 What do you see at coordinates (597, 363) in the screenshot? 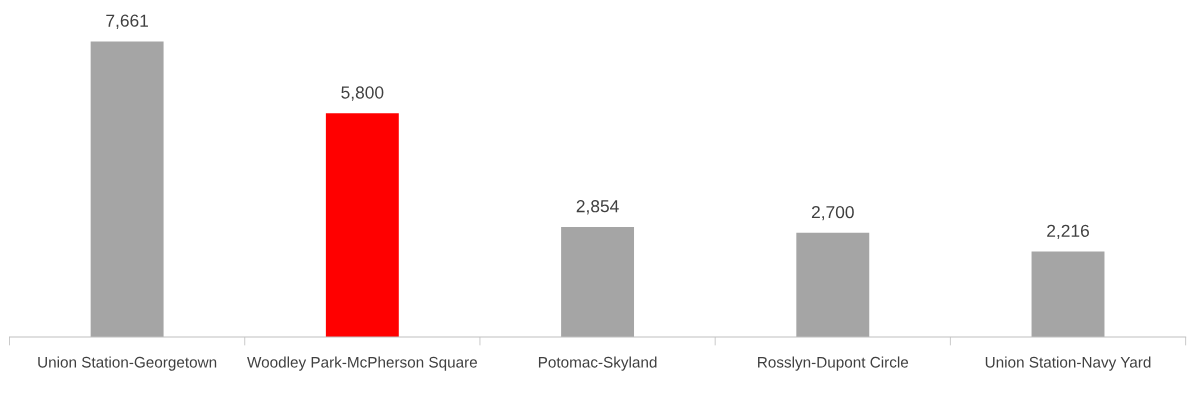
I see `x-tick-label: Potomac-Skyland` at bounding box center [597, 363].